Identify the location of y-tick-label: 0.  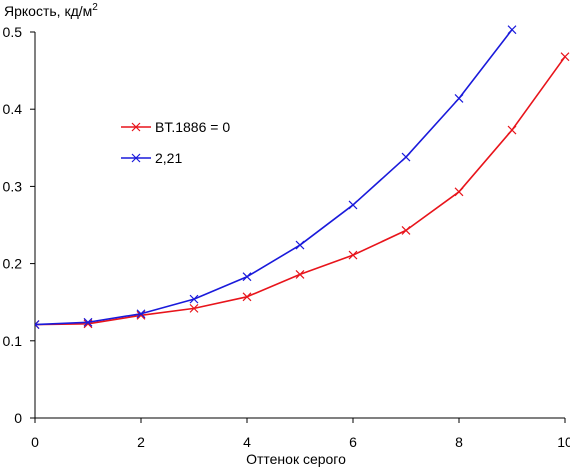
(18, 418).